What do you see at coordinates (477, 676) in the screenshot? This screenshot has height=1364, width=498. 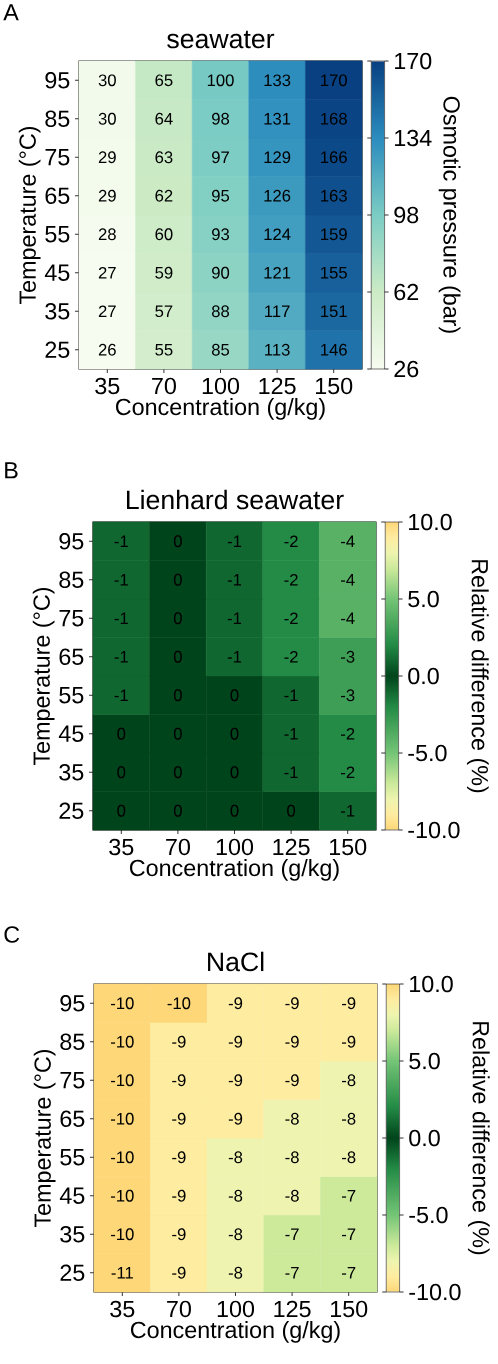 I see `color-bar-title: Relative difference (%)` at bounding box center [477, 676].